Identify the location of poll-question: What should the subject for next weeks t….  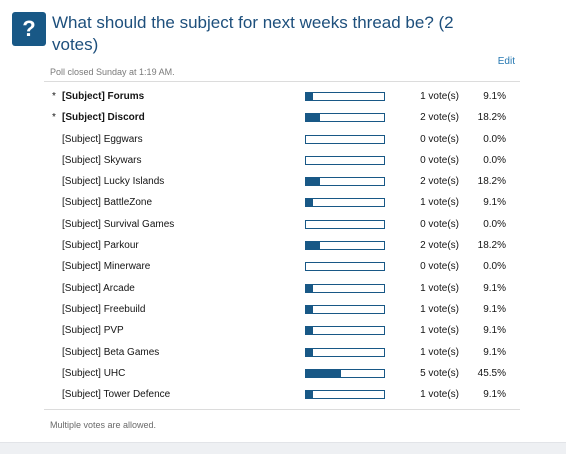
(253, 33).